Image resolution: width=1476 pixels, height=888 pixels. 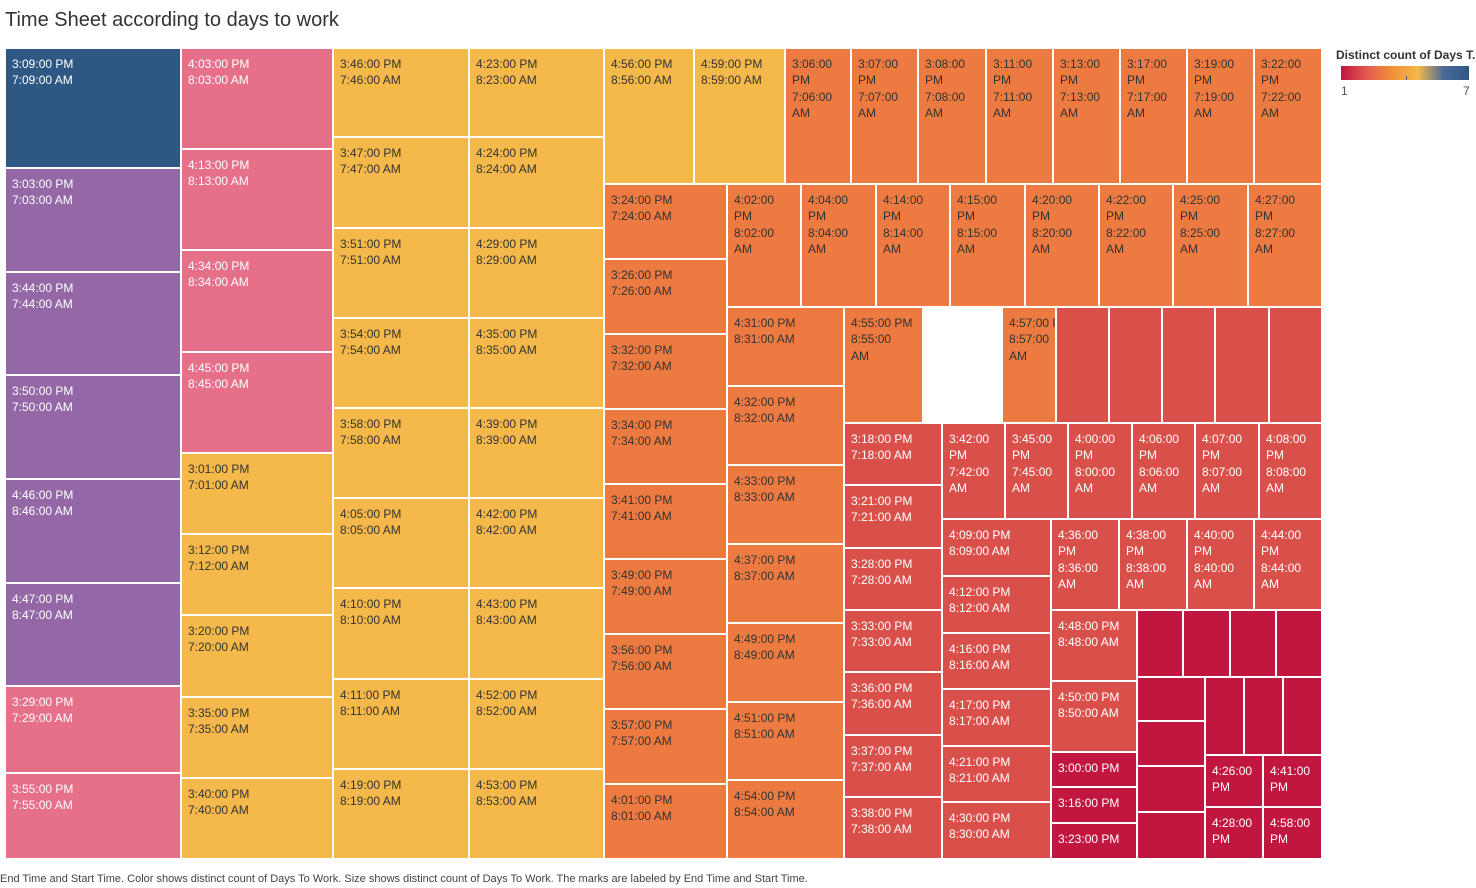 I want to click on treemap-cell: 3:35:00 PM 7:35:00 AM, so click(x=257, y=737).